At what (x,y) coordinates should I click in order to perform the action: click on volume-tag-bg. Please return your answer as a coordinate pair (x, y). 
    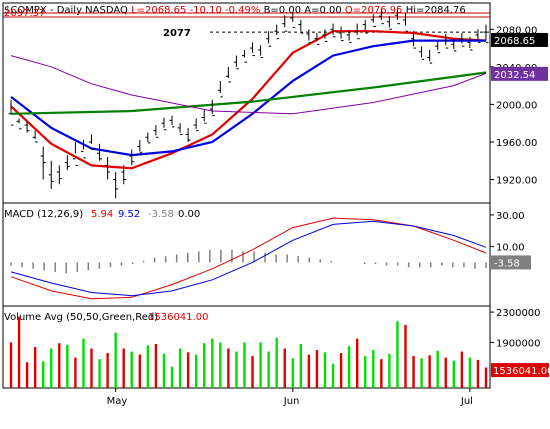
    Looking at the image, I should click on (520, 370).